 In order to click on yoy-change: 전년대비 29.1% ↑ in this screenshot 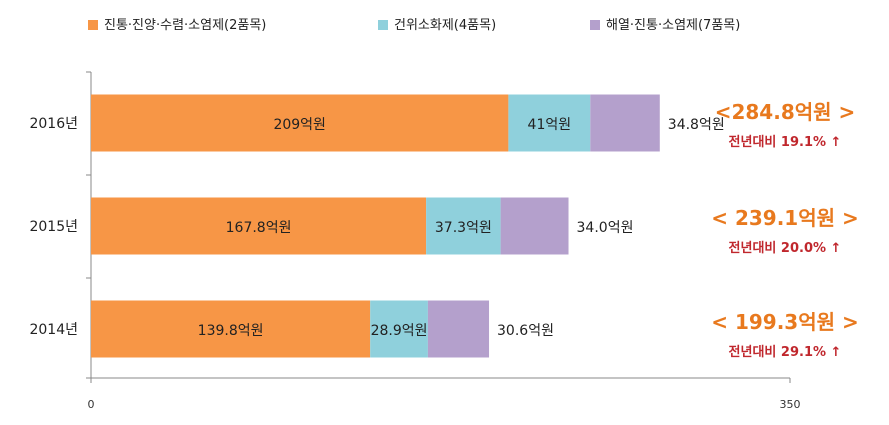, I will do `click(785, 352)`.